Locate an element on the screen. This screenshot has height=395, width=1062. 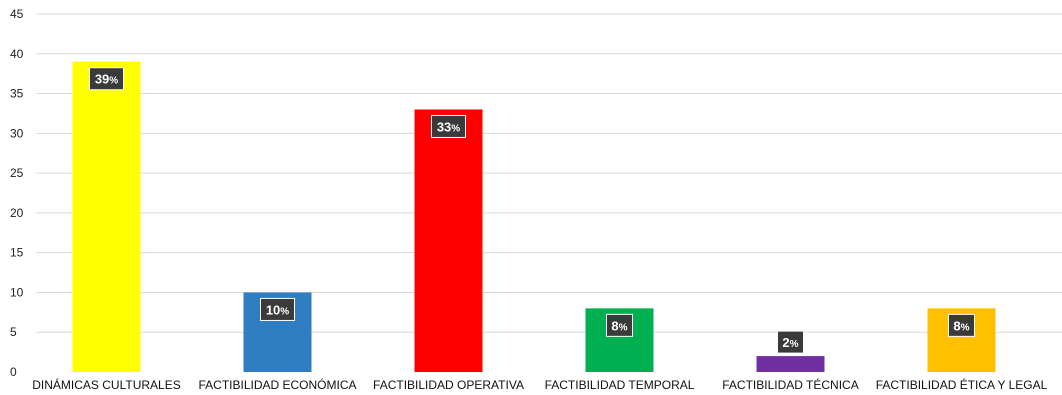
data-label: 10% is located at coordinates (277, 309).